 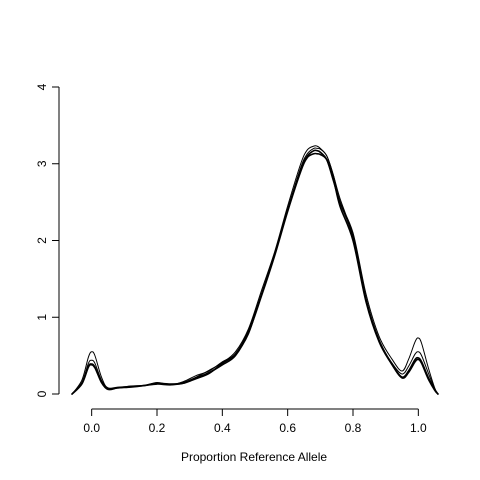 I want to click on x-tick-label: 0.6, so click(x=287, y=428).